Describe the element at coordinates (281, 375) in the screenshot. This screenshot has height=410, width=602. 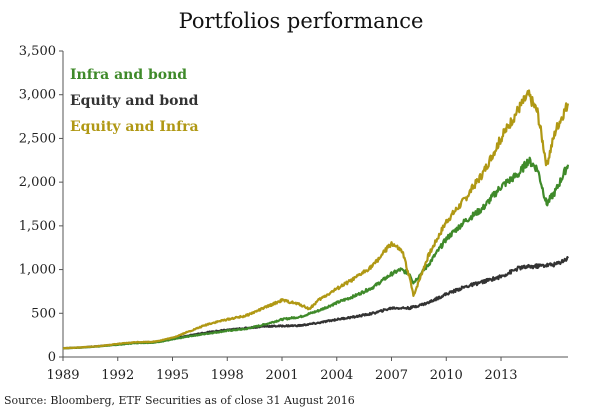
I see `x-tick-label: 2001` at that location.